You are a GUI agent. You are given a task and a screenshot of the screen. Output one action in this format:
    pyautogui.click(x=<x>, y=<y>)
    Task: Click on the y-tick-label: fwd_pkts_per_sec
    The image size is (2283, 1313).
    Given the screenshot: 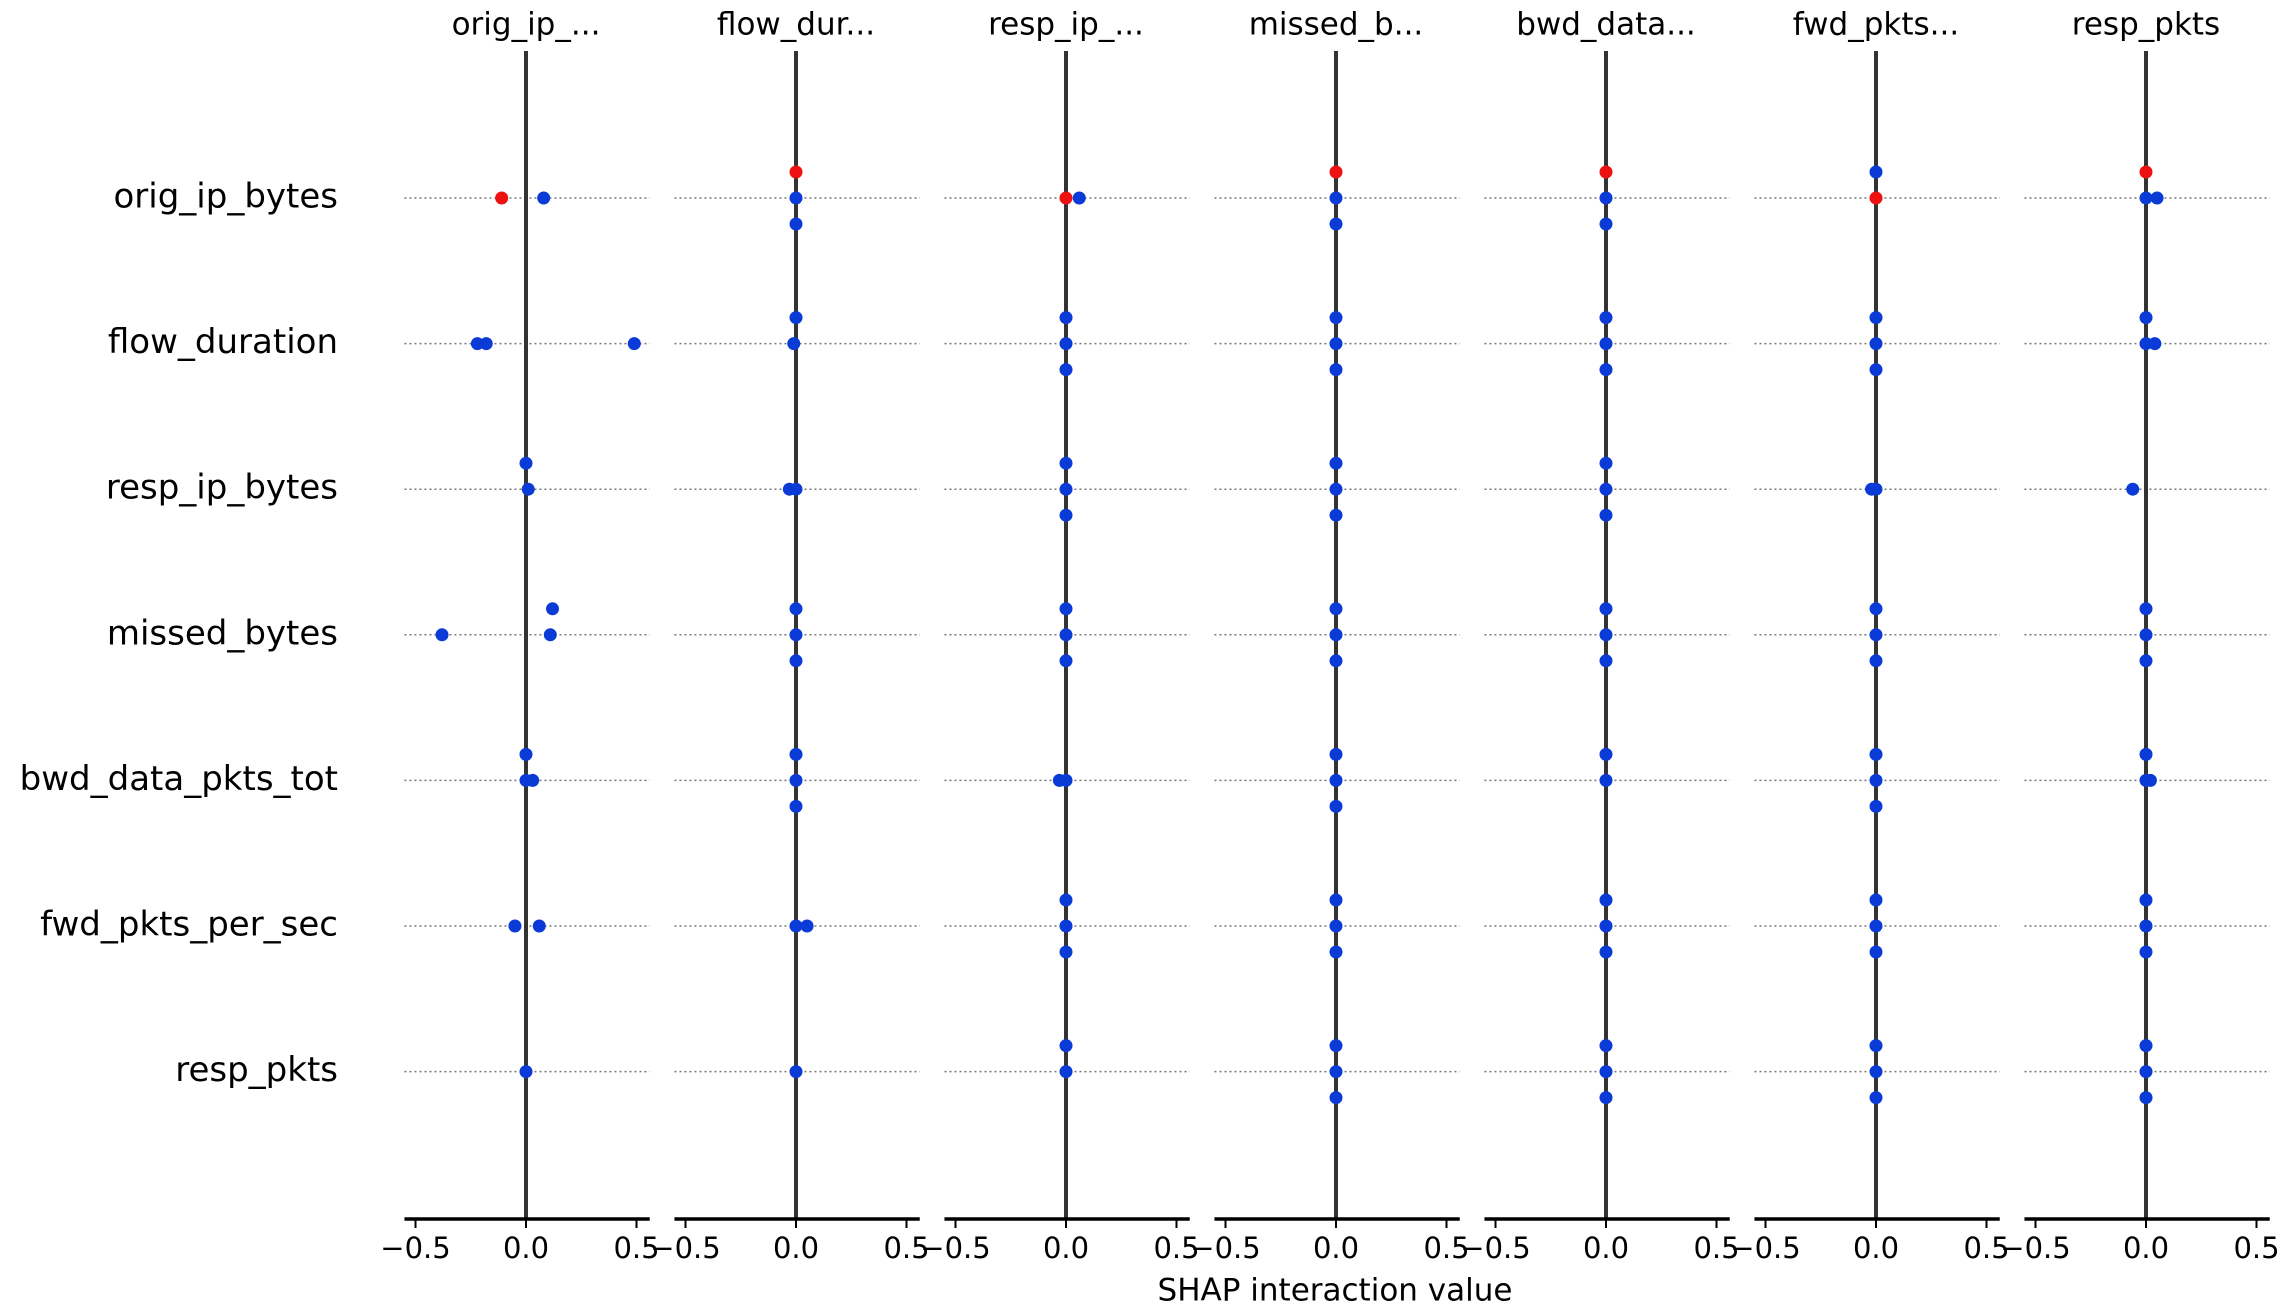 What is the action you would take?
    pyautogui.click(x=189, y=925)
    